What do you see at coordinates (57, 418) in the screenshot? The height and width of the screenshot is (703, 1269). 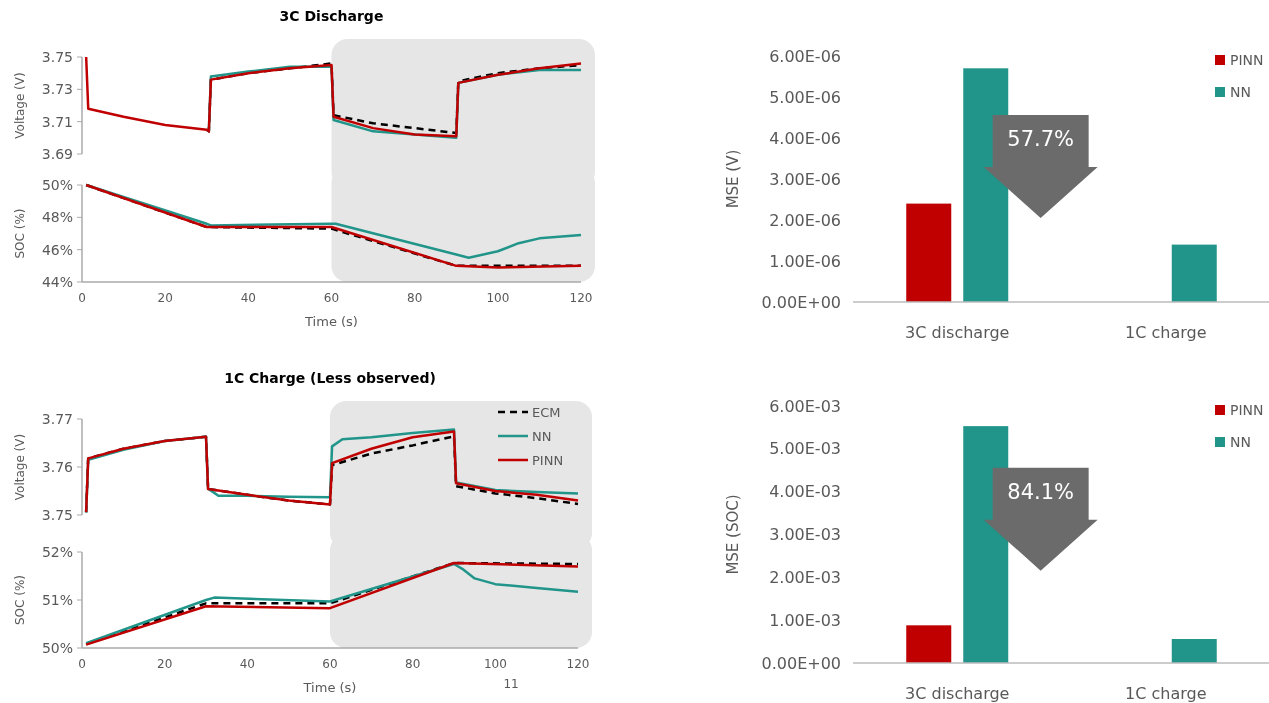 I see `y-tick-label: 3.77` at bounding box center [57, 418].